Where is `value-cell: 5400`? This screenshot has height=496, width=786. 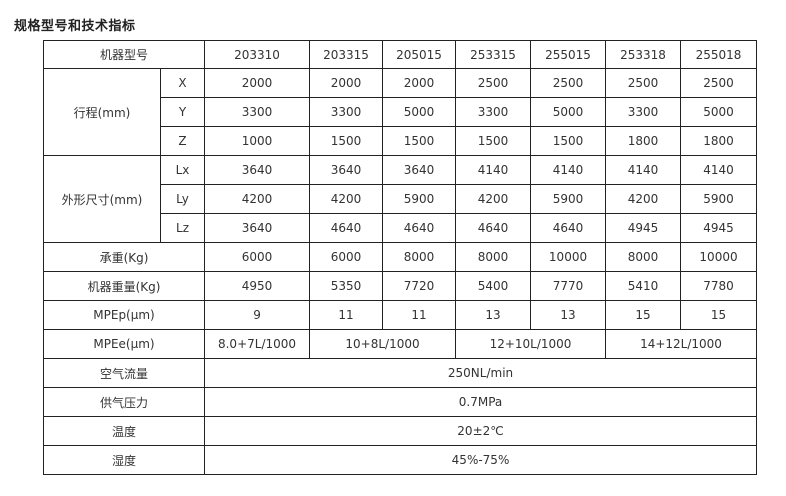 value-cell: 5400 is located at coordinates (493, 286).